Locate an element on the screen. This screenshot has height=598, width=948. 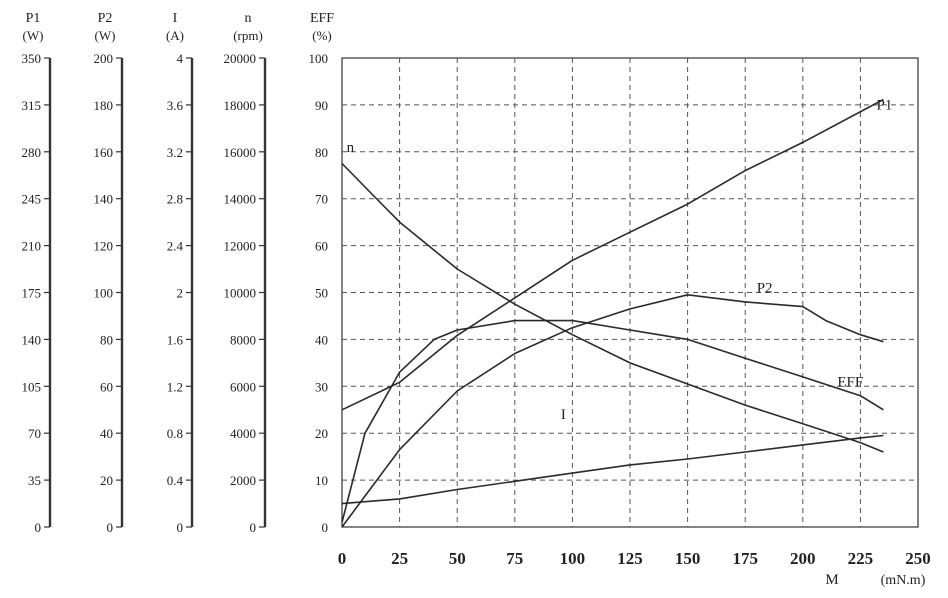
scale-tick-label-p2: 40 is located at coordinates (106, 433).